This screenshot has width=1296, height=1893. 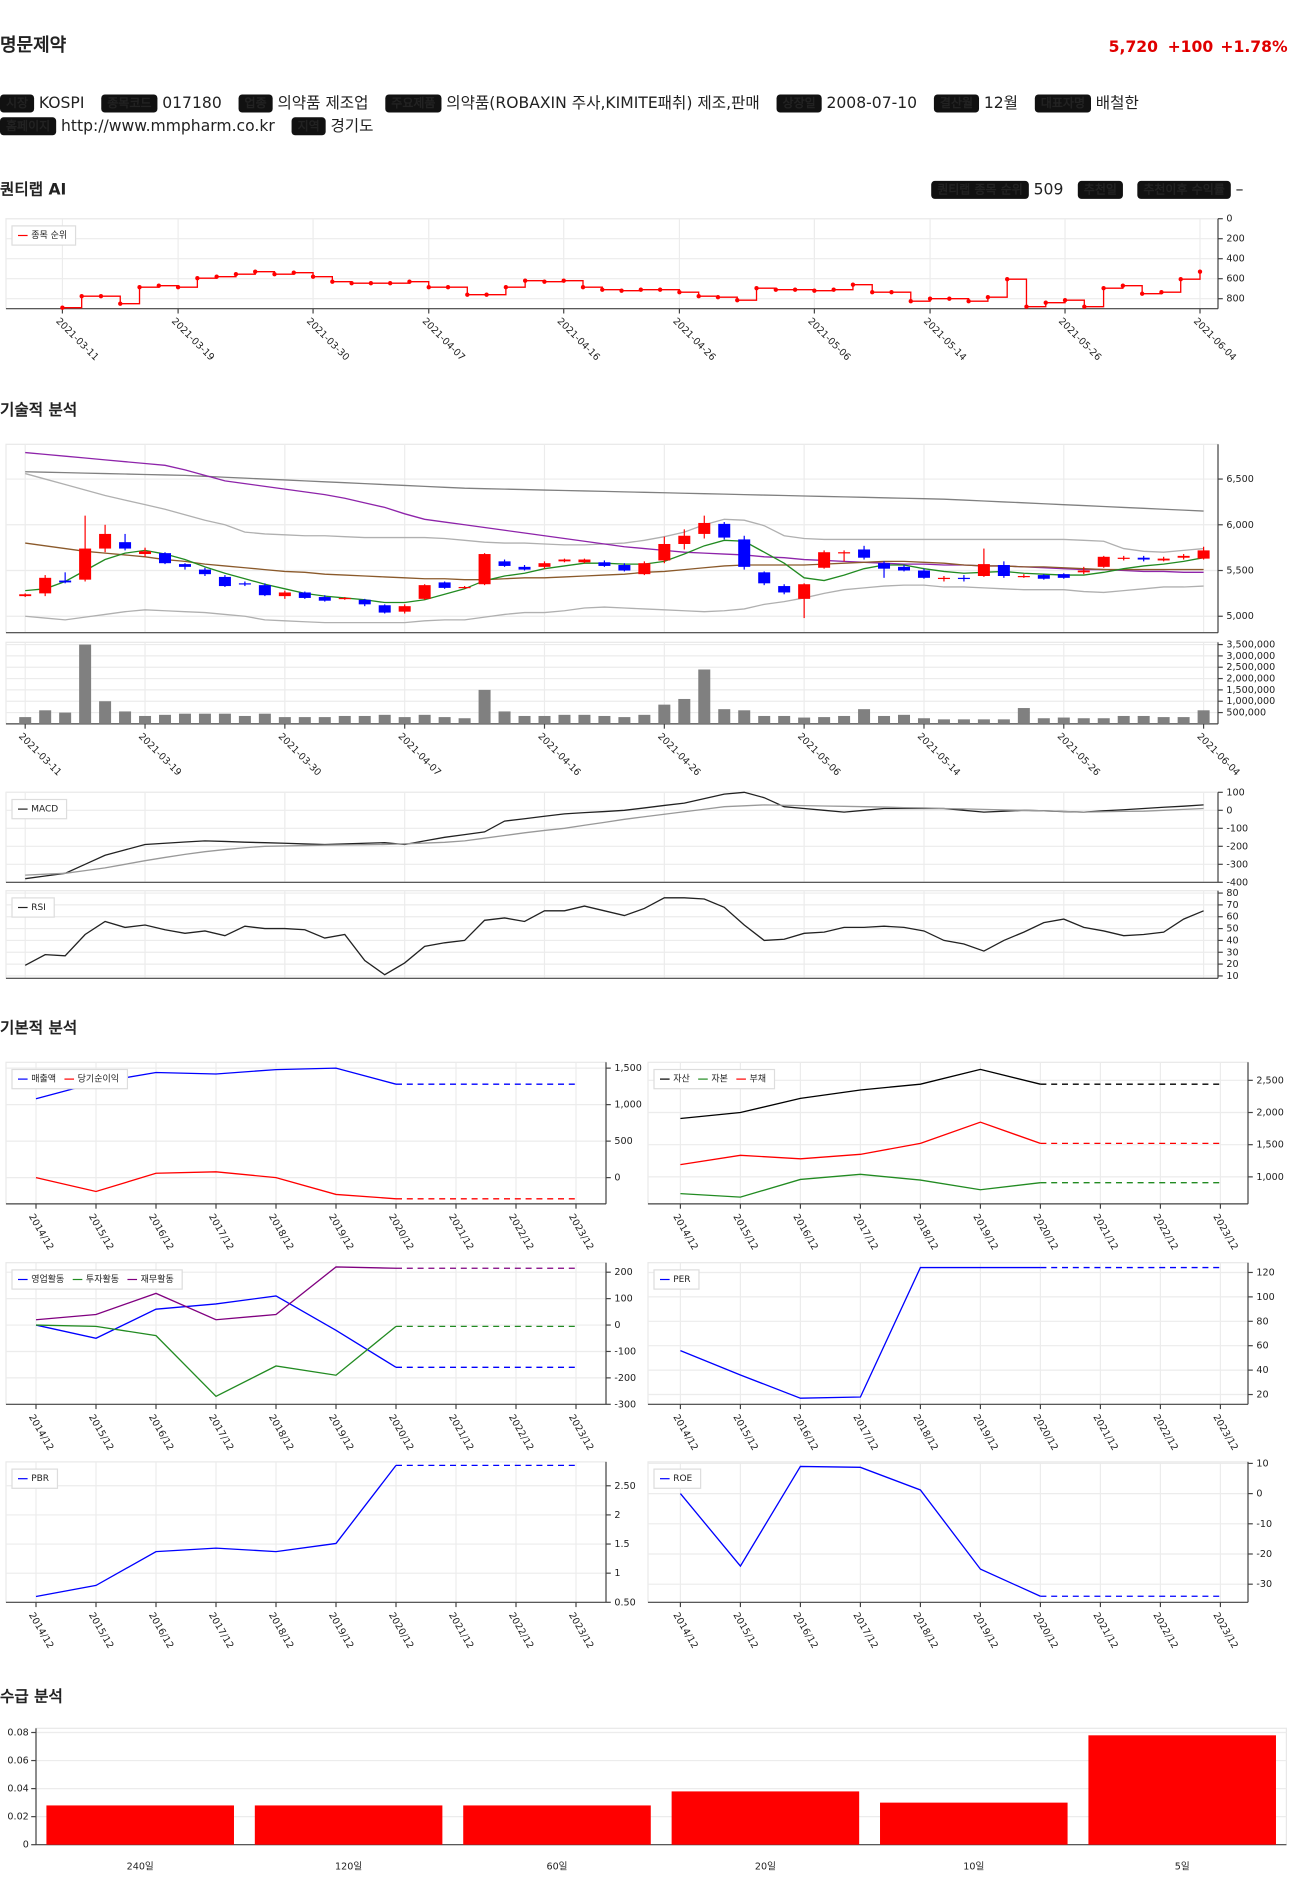 What do you see at coordinates (256, 103) in the screenshot?
I see `badge-label: 업종` at bounding box center [256, 103].